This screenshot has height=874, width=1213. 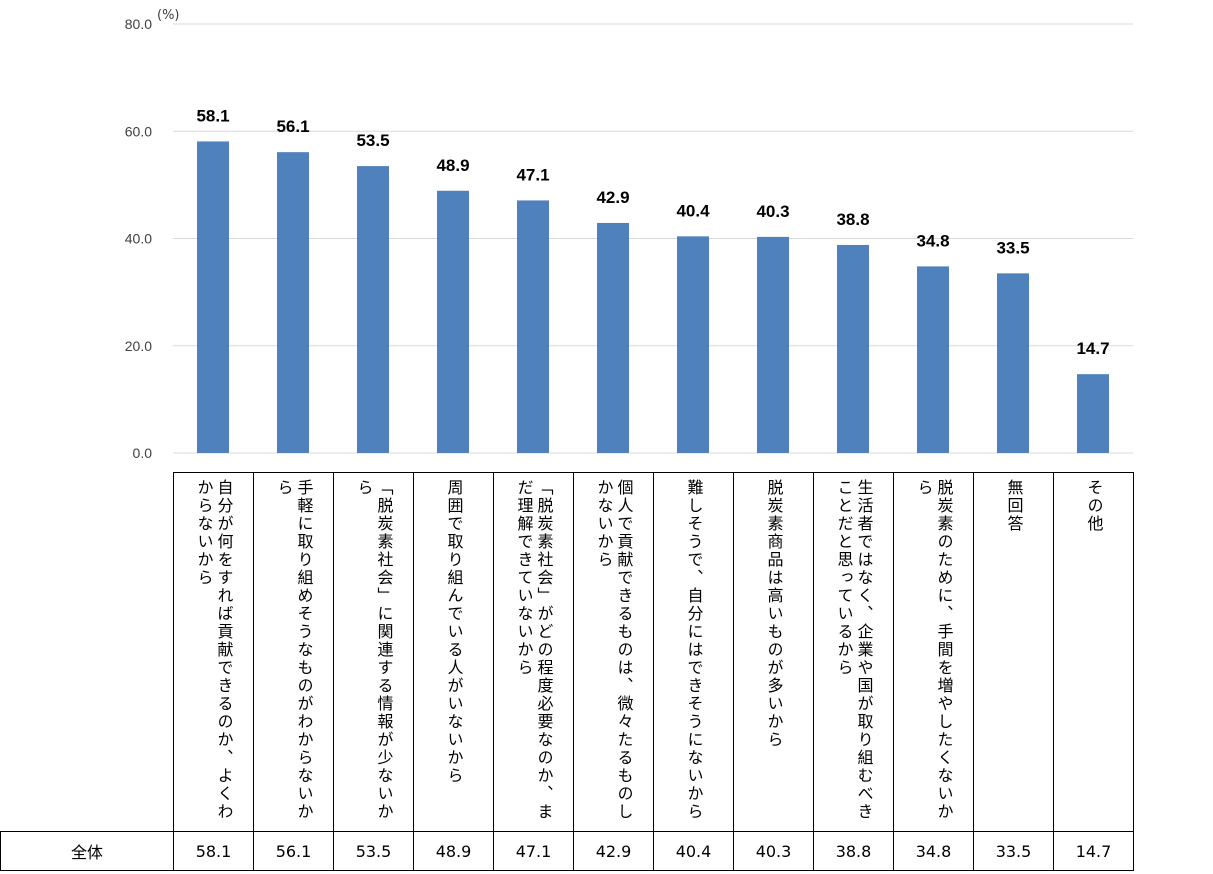 I want to click on y-tick-label: 60.0, so click(x=138, y=131).